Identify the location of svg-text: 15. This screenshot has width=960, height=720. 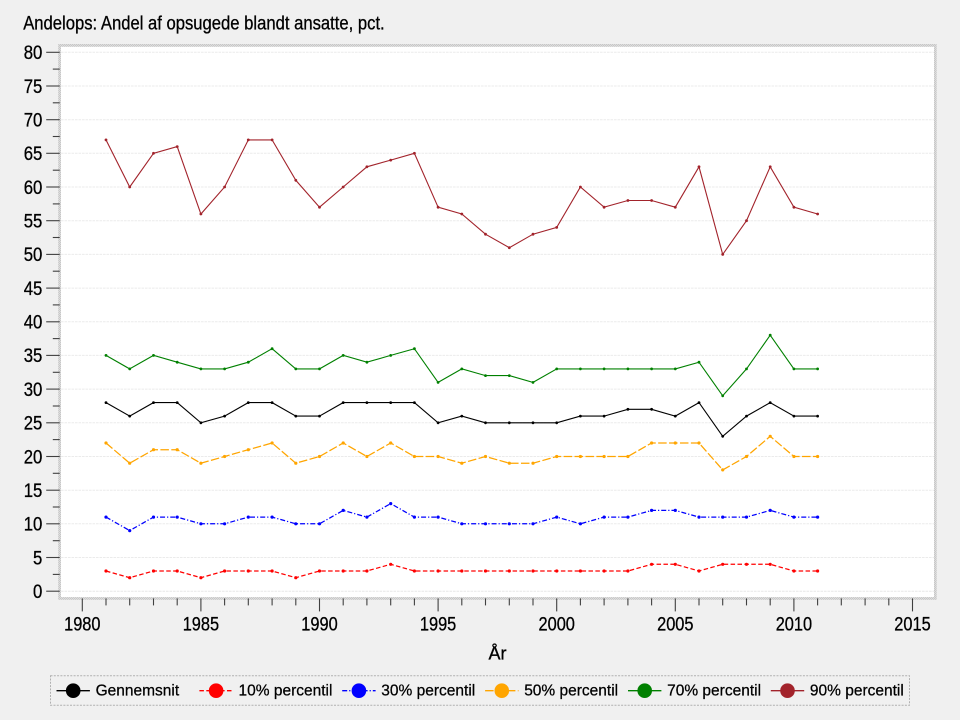
(33, 491).